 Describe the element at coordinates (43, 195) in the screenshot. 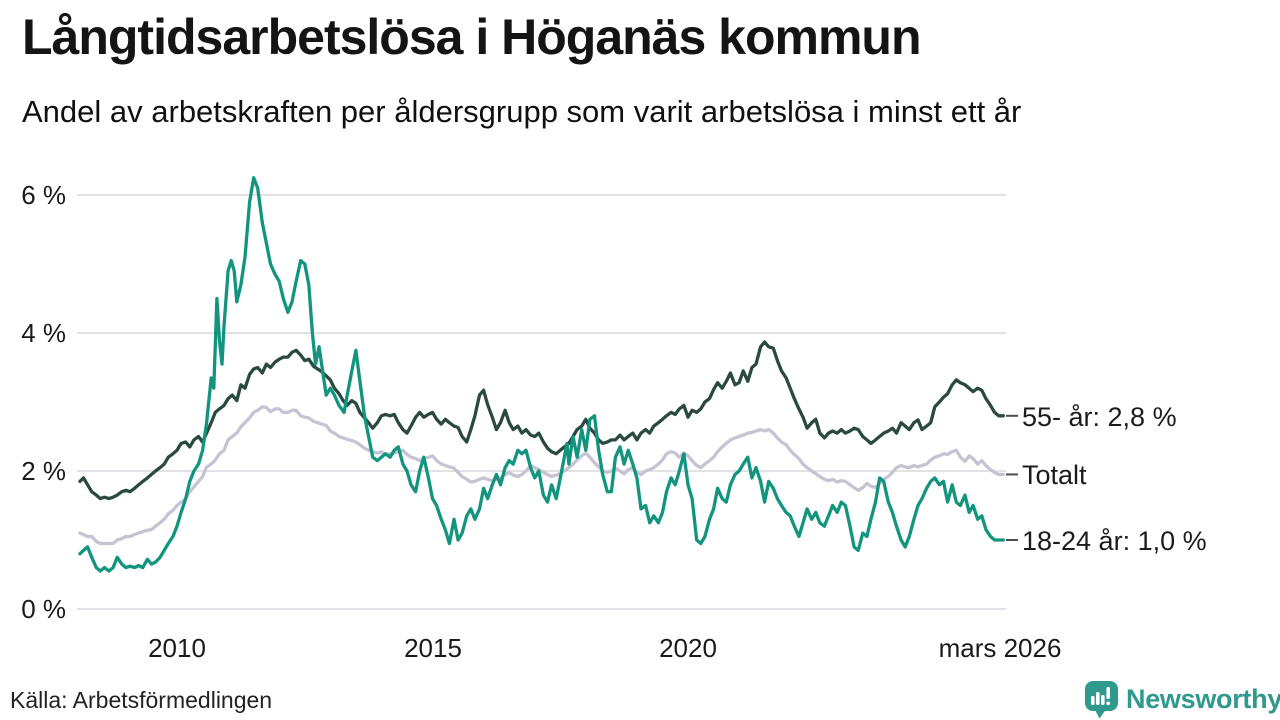

I see `y-tick-label-6: 6 %` at that location.